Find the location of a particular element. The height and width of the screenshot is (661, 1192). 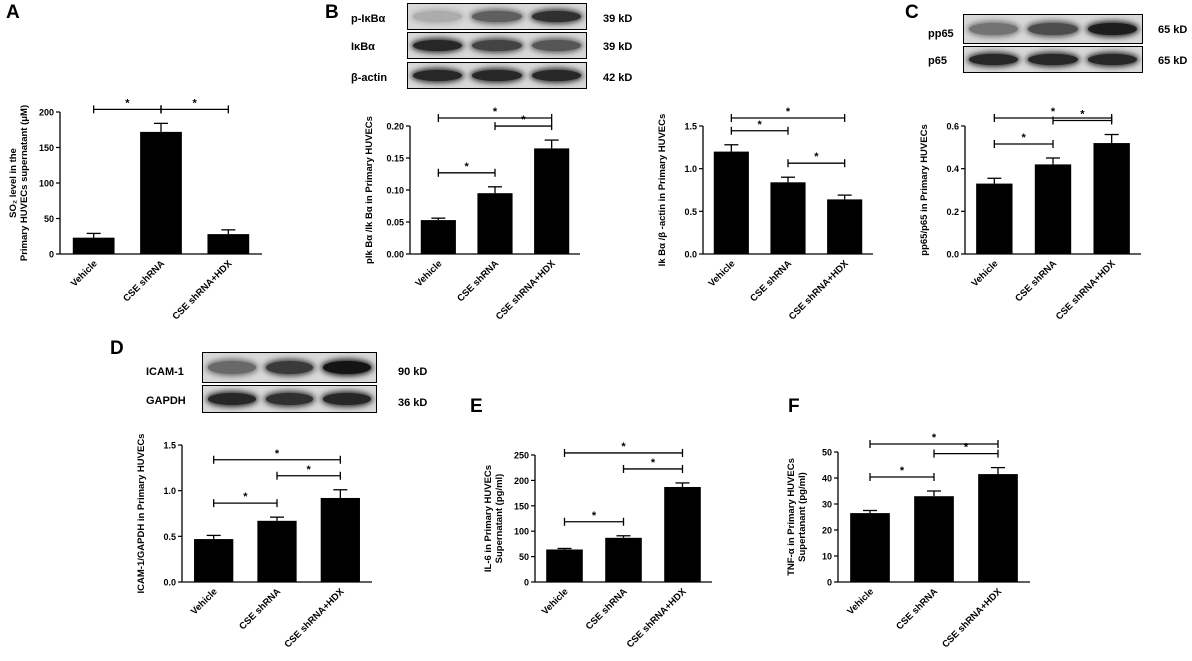

blot-size-beta-actin: 42 kD is located at coordinates (618, 78).